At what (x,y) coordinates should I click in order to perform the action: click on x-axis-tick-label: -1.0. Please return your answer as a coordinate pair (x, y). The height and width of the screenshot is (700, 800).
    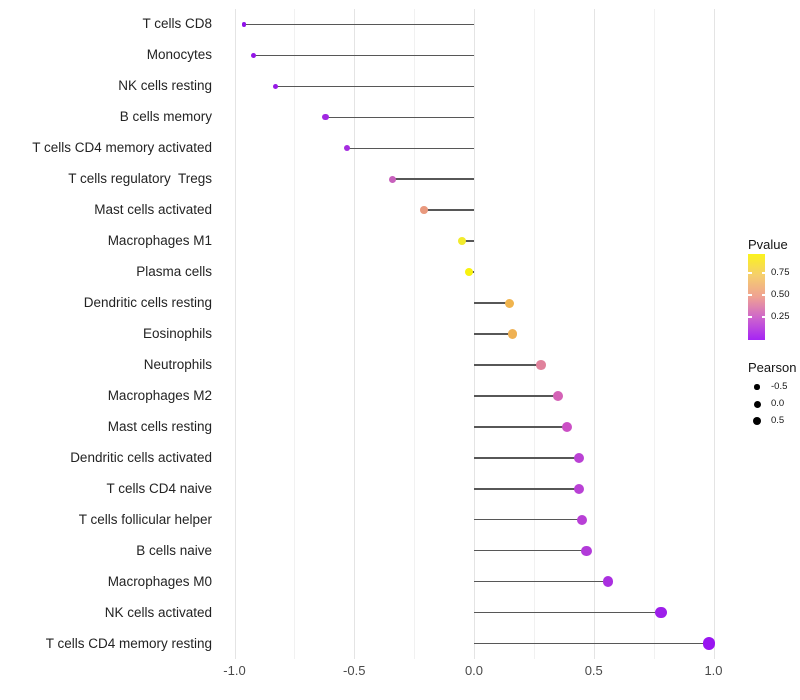
    Looking at the image, I should click on (234, 670).